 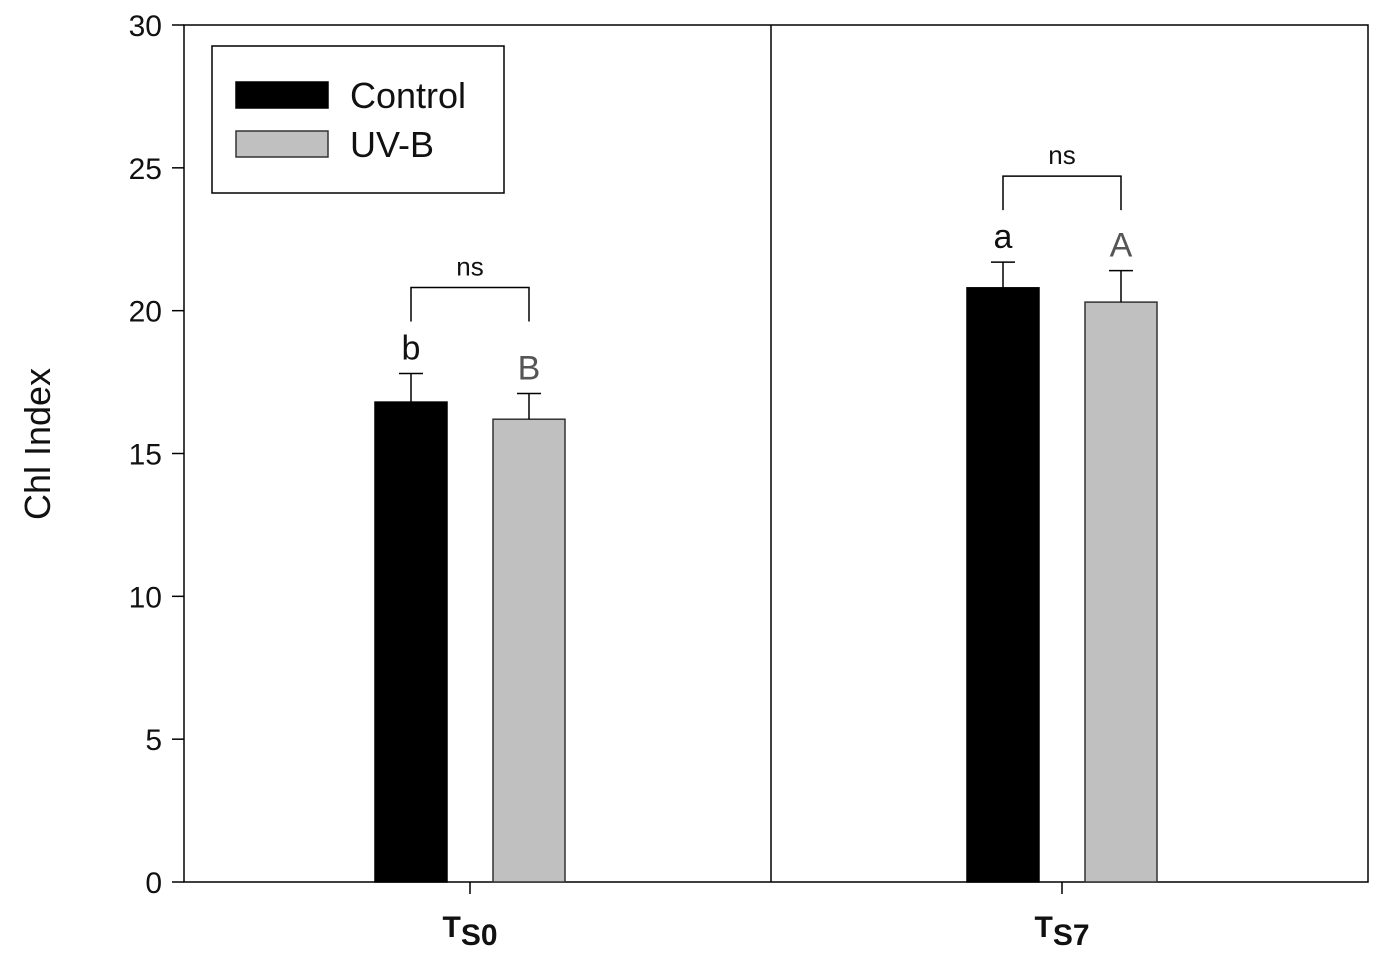 What do you see at coordinates (408, 95) in the screenshot?
I see `legend-label-control: Control` at bounding box center [408, 95].